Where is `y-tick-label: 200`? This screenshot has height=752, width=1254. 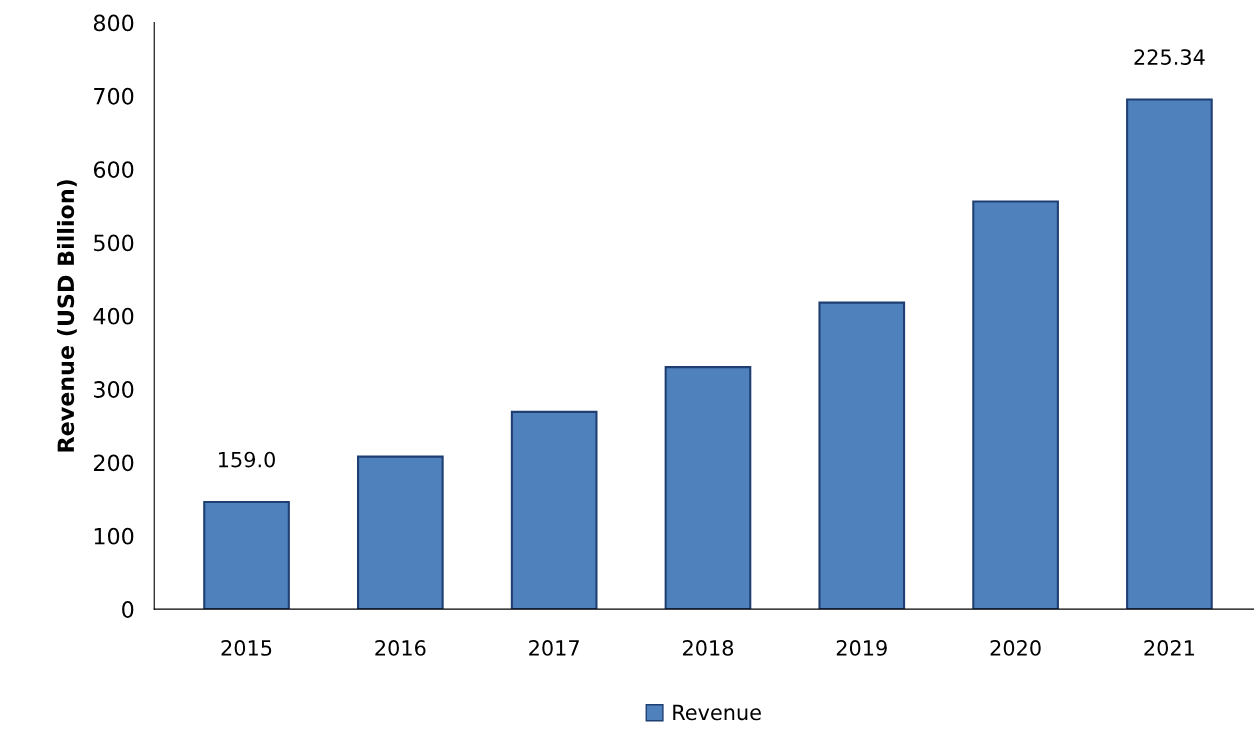 y-tick-label: 200 is located at coordinates (114, 463).